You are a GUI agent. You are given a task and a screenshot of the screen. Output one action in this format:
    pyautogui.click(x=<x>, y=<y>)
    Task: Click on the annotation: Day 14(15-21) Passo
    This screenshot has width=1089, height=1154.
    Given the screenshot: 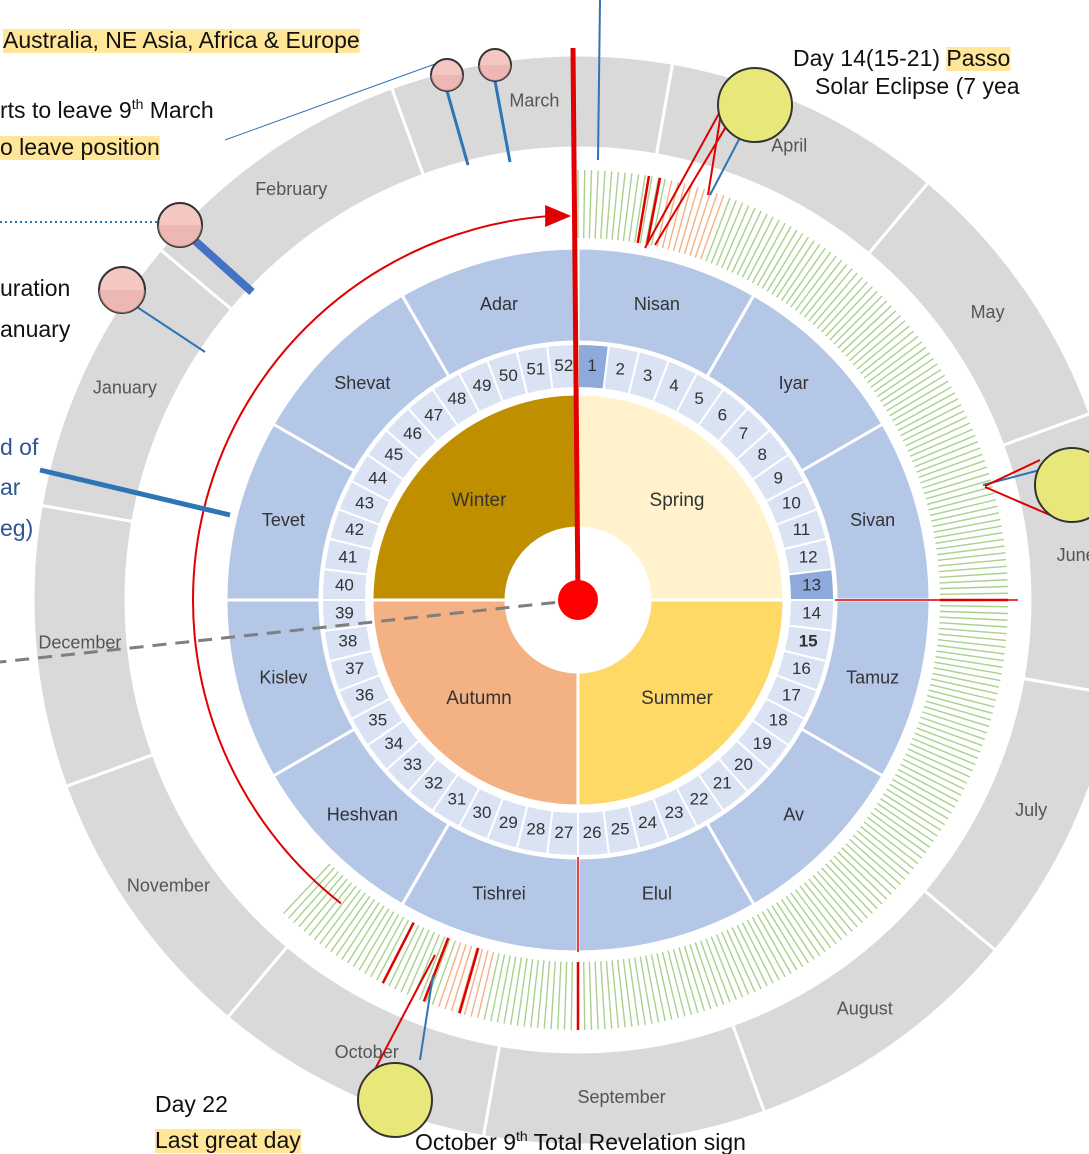 What is the action you would take?
    pyautogui.click(x=901, y=58)
    